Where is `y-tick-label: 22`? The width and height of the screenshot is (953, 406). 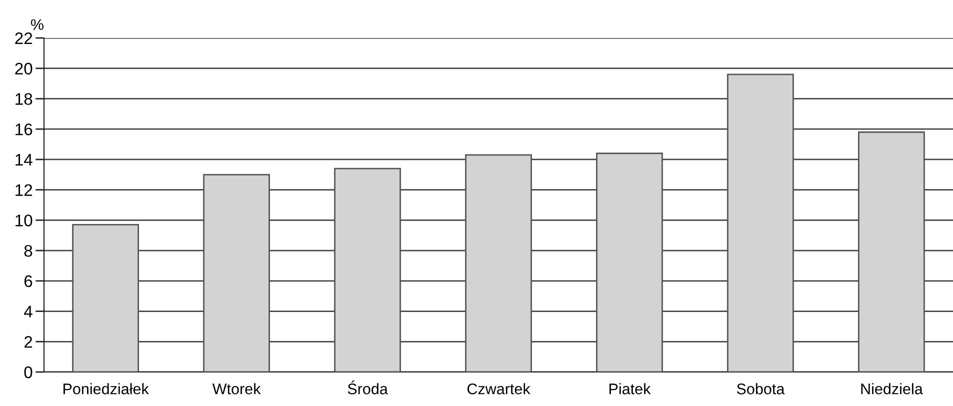 y-tick-label: 22 is located at coordinates (23, 38).